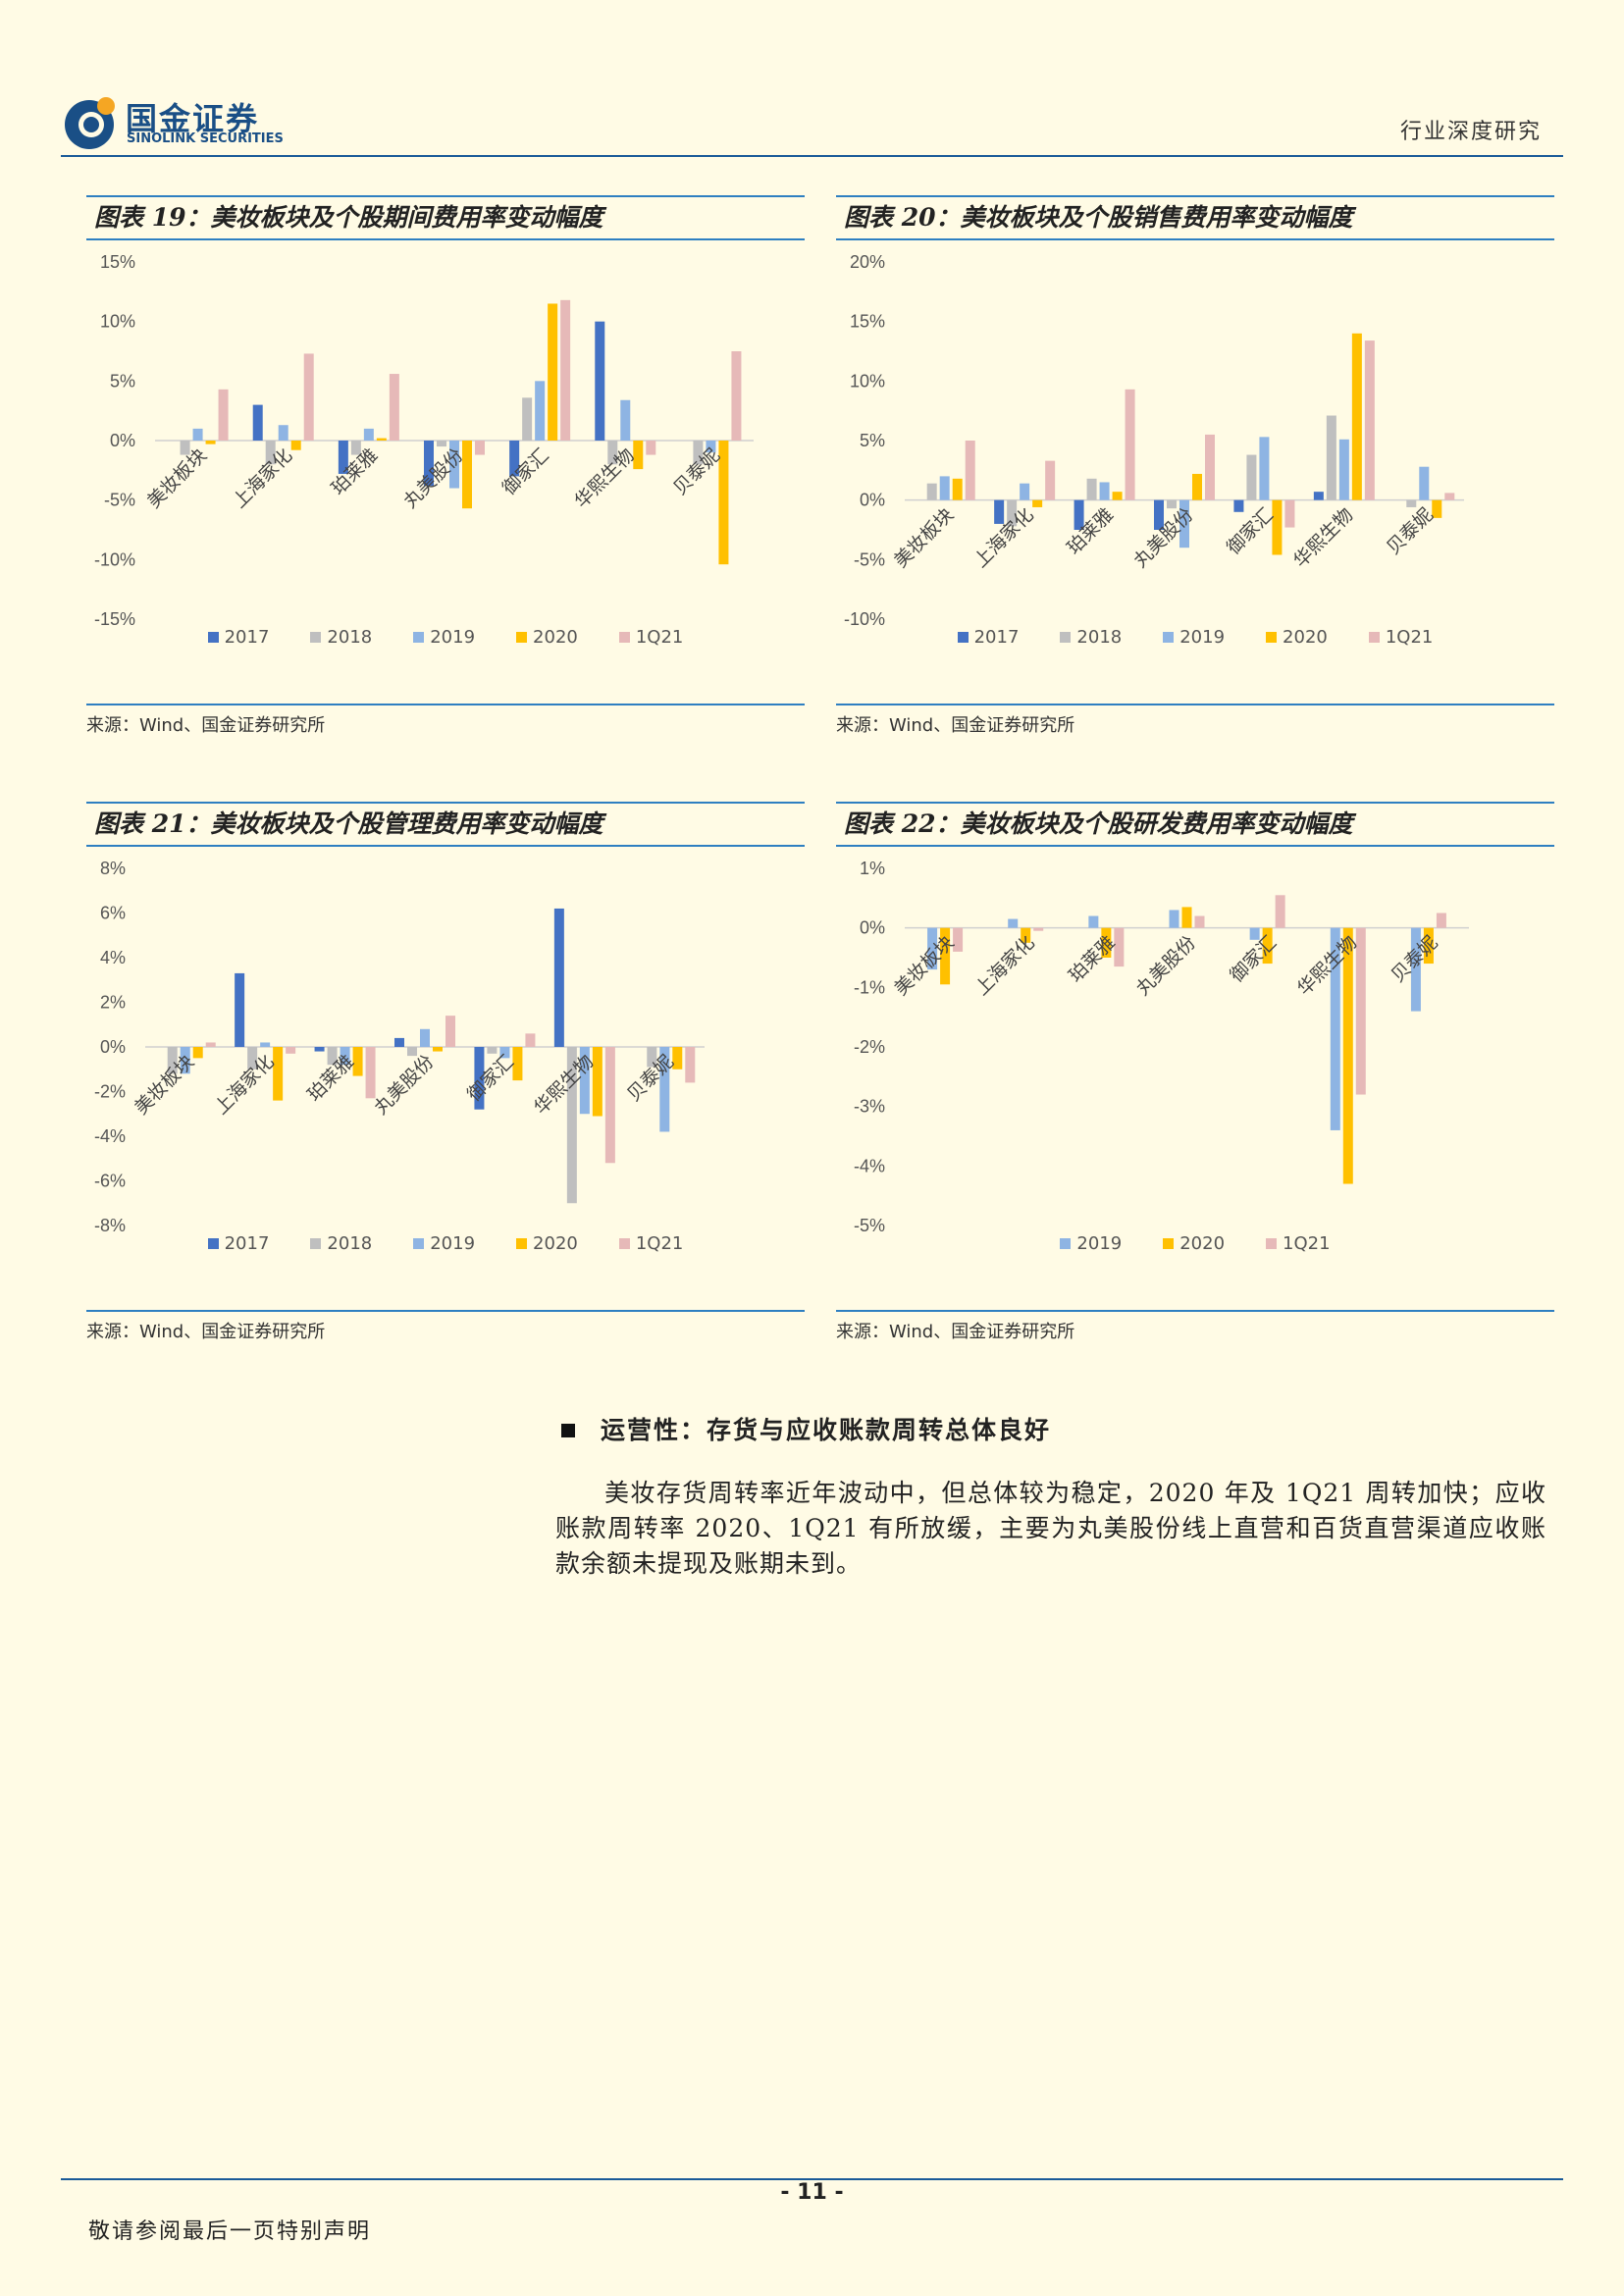 Image resolution: width=1624 pixels, height=2296 pixels. Describe the element at coordinates (445, 217) in the screenshot. I see `chart-title: 图表 19：美妆板块及个股期间费用率变动幅度` at that location.